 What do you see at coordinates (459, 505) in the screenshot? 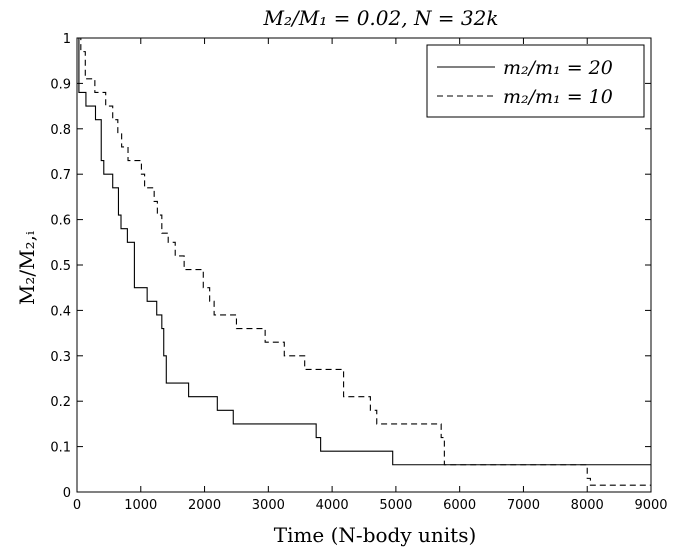
I see `x-tick-label: 6000` at bounding box center [459, 505].